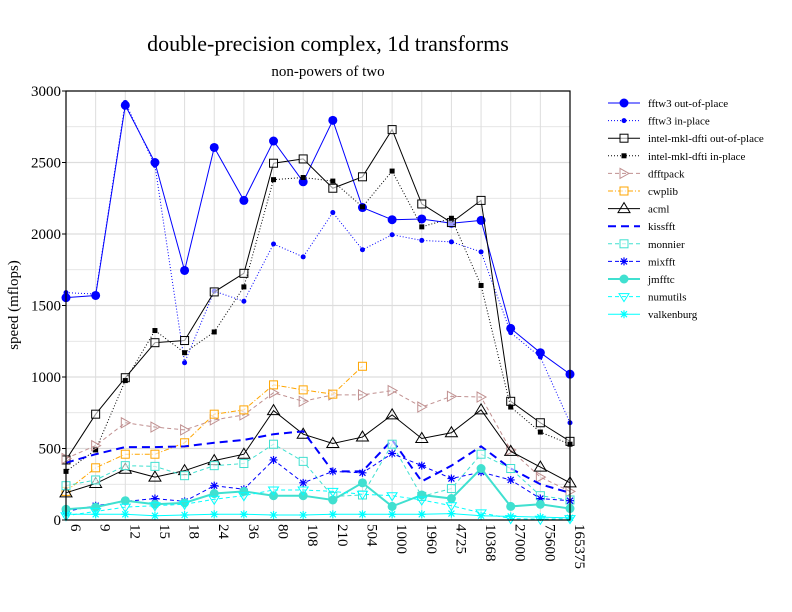 This screenshot has width=792, height=612. Describe the element at coordinates (646, 173) in the screenshot. I see `legend-entry: dfftpack` at that location.